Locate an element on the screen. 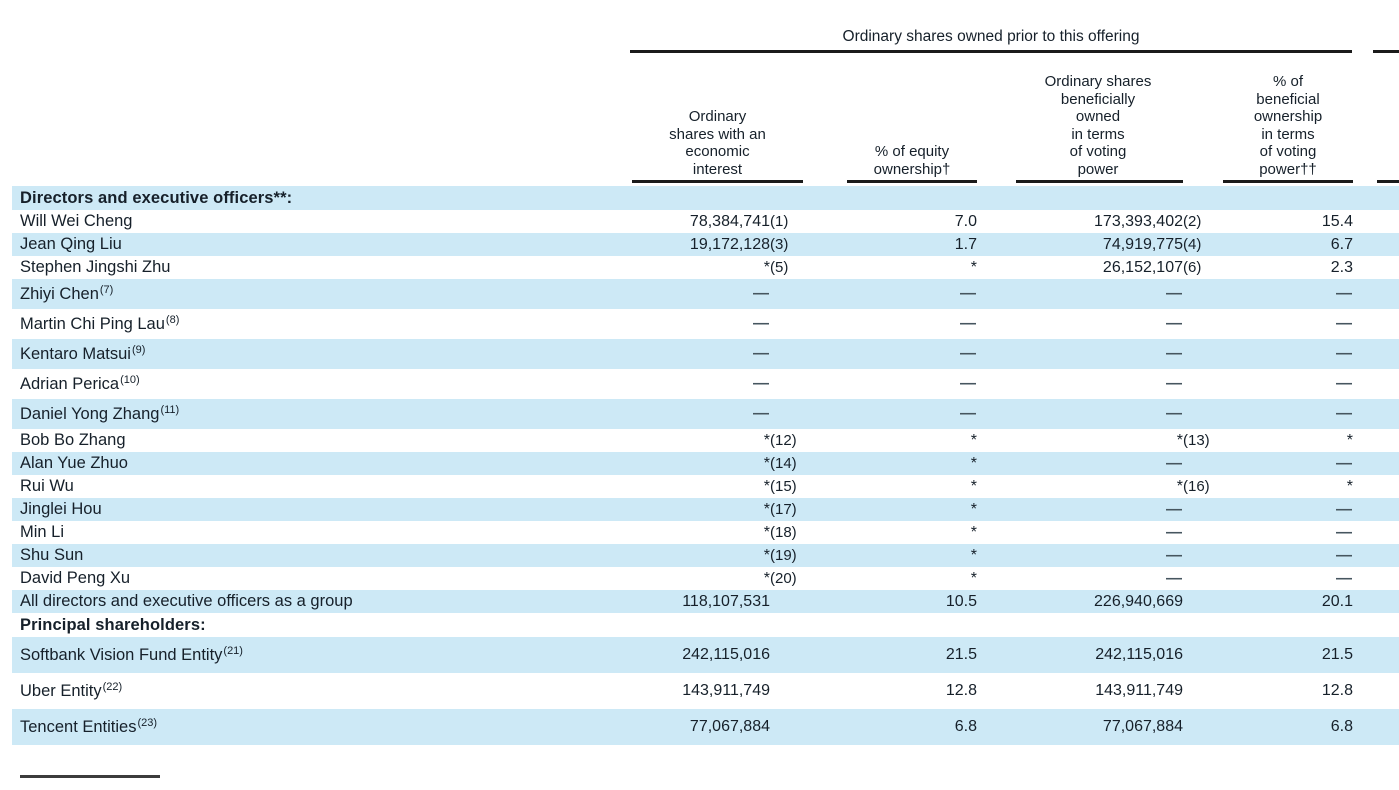 The image size is (1399, 790). footnote-ref: (16) is located at coordinates (1196, 486).